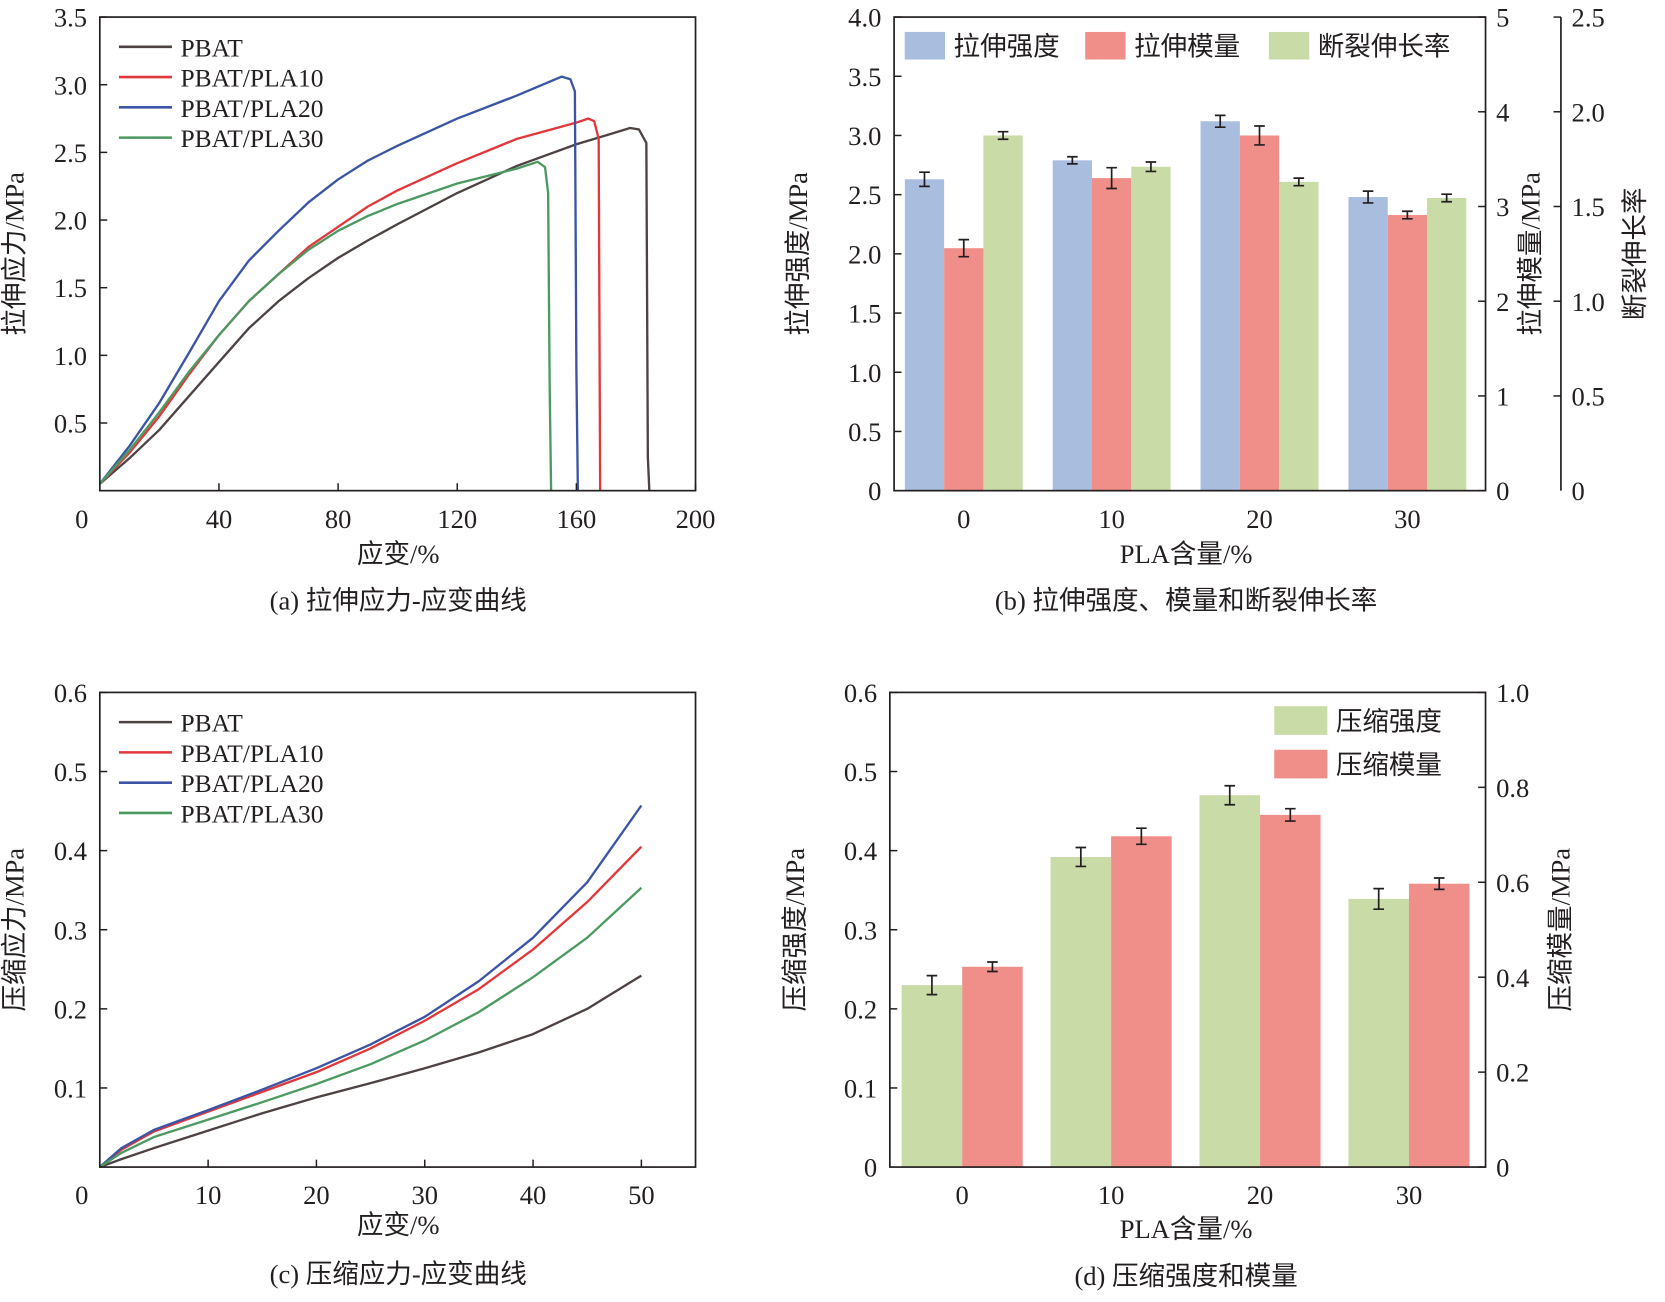 Image resolution: width=1665 pixels, height=1302 pixels. What do you see at coordinates (864, 77) in the screenshot?
I see `y-left-tick-label: 3.5` at bounding box center [864, 77].